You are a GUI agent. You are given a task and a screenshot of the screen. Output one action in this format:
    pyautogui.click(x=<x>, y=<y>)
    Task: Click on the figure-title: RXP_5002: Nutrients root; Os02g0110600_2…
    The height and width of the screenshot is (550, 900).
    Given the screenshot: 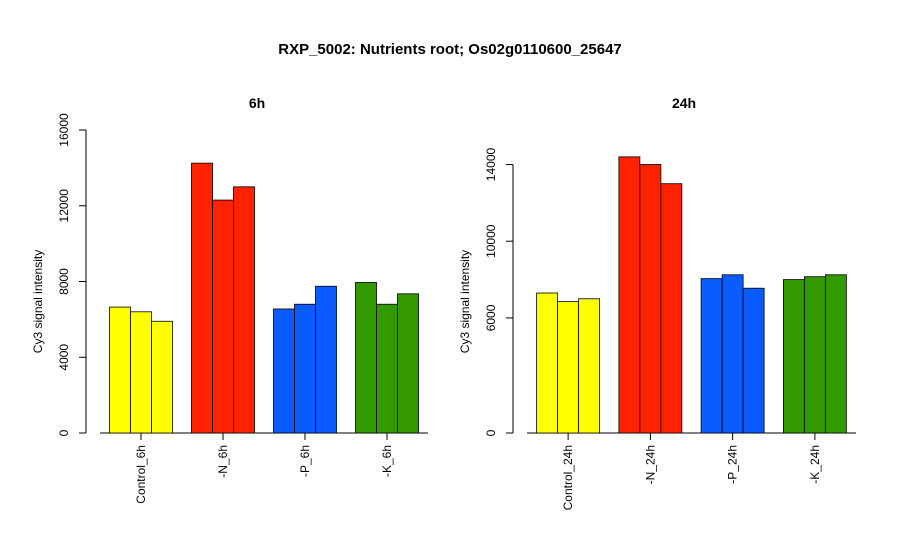 What is the action you would take?
    pyautogui.click(x=450, y=49)
    